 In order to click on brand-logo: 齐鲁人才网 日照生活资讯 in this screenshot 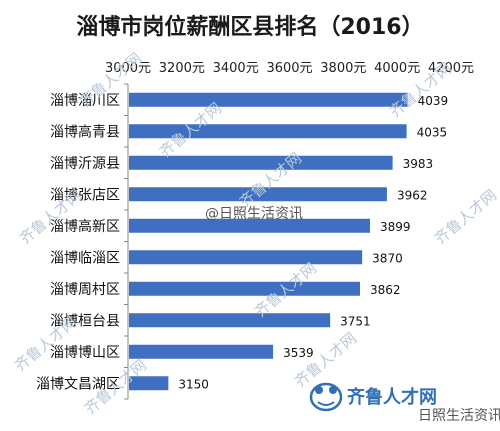, I will do `click(404, 403)`.